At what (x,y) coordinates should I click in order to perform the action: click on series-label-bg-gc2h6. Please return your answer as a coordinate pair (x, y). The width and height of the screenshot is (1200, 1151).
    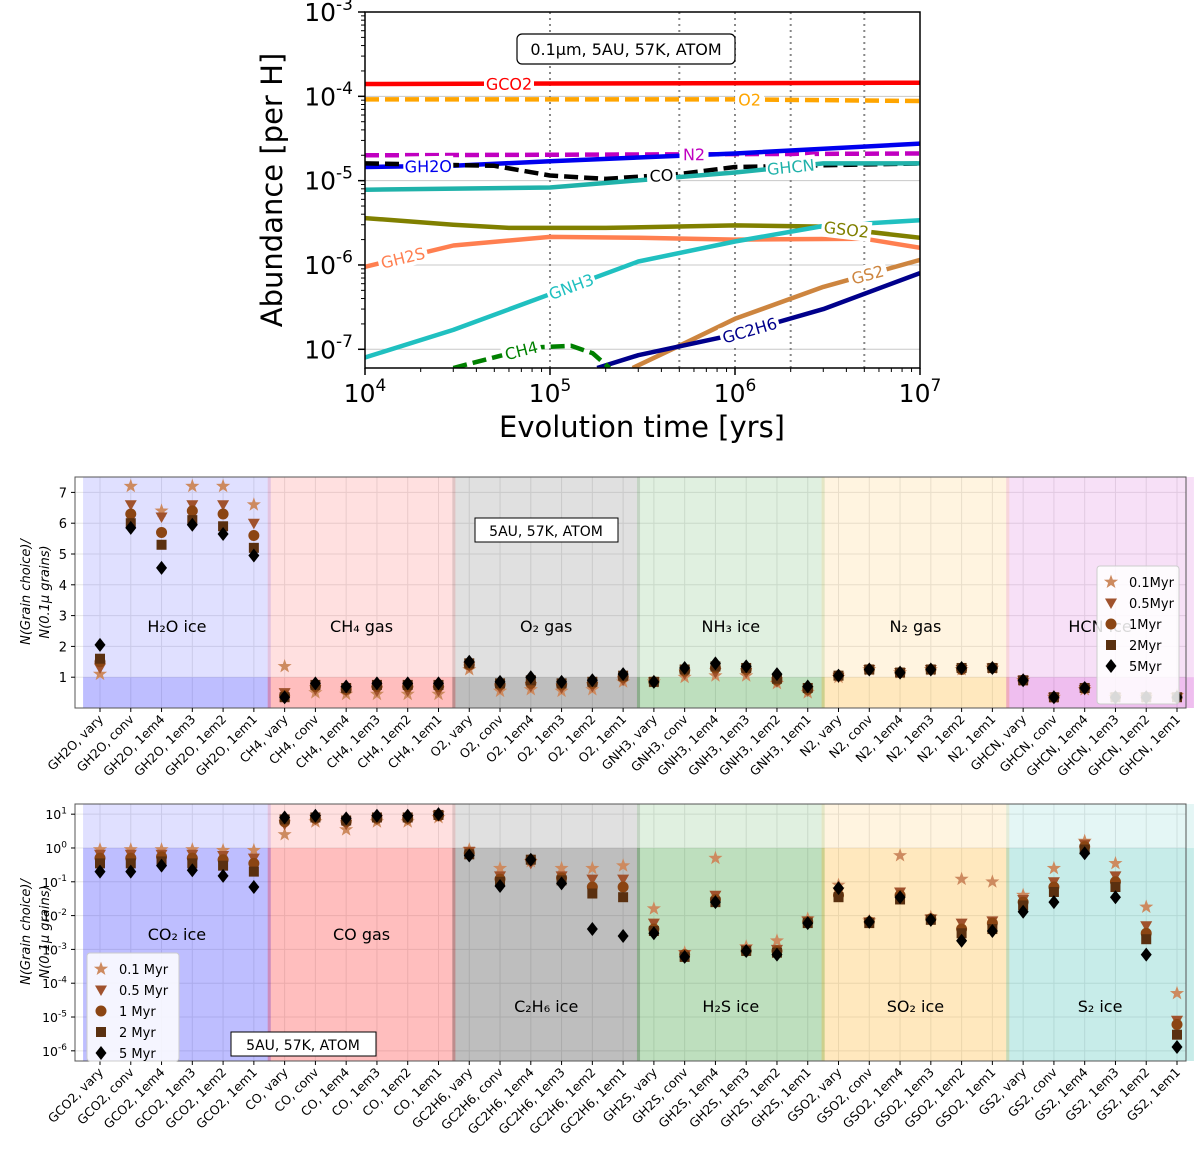
    Looking at the image, I should click on (749, 330).